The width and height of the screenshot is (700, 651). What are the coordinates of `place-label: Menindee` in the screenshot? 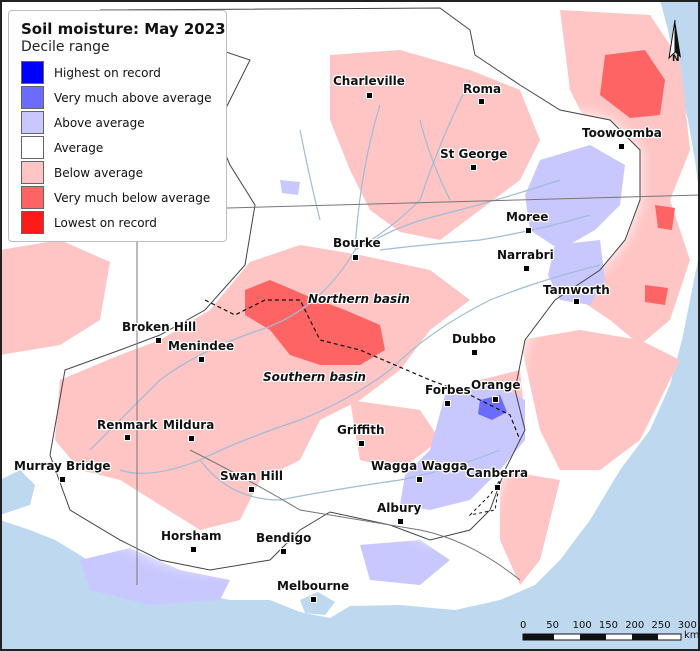 It's located at (201, 346).